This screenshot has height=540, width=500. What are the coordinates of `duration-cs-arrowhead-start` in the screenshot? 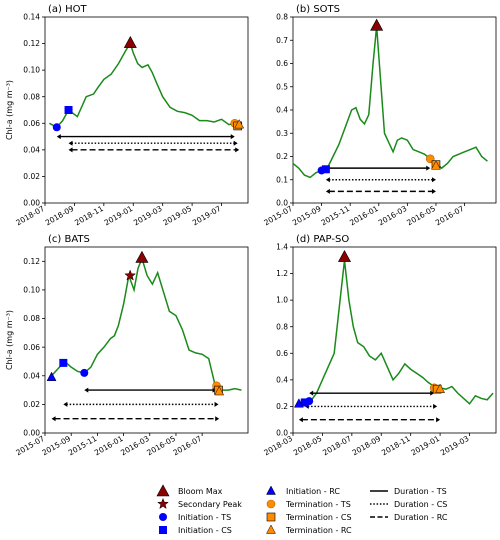 It's located at (70, 143).